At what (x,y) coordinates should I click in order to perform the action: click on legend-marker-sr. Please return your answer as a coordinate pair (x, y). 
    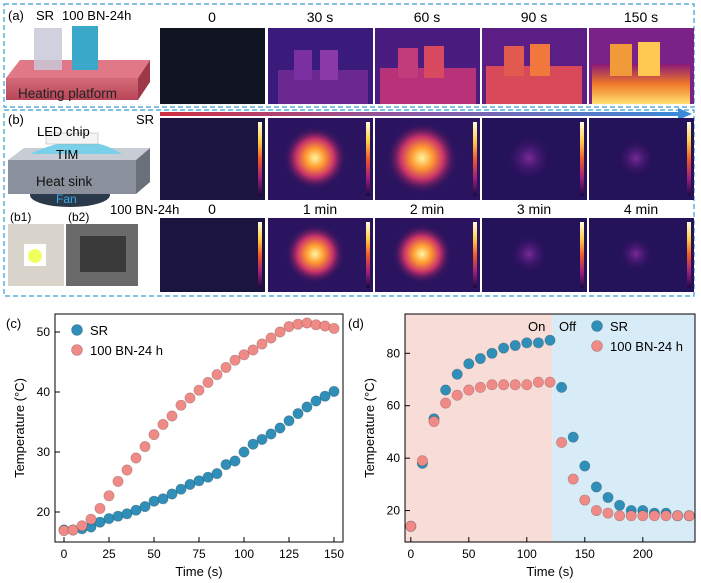
    Looking at the image, I should click on (77, 330).